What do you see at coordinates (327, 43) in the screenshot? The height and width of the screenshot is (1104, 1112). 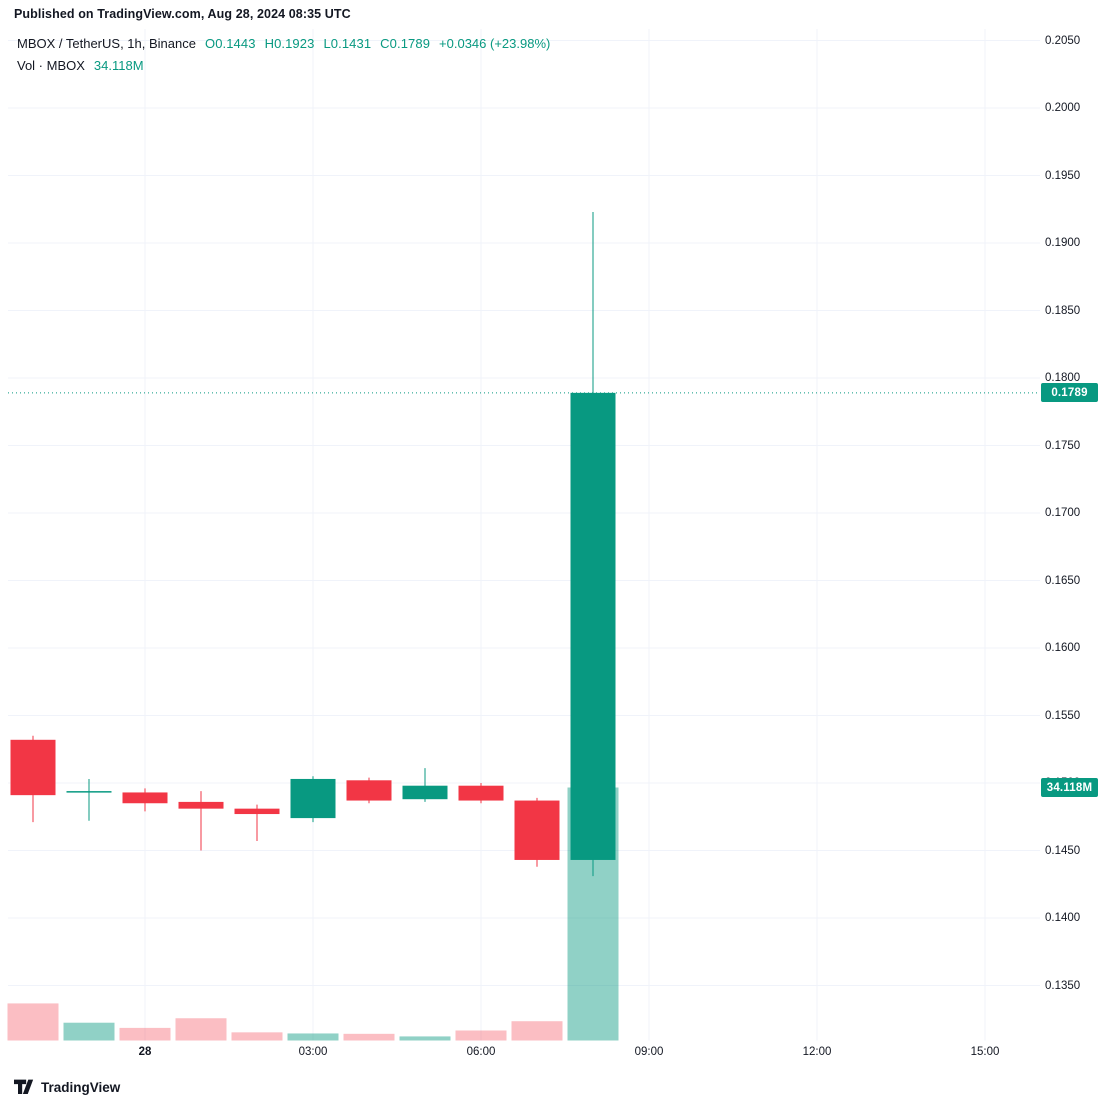 I see `low-label: L` at bounding box center [327, 43].